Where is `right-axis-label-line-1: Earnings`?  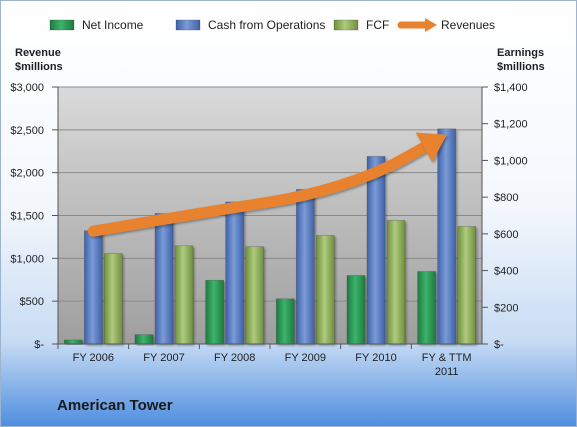
right-axis-label-line-1: Earnings is located at coordinates (520, 53).